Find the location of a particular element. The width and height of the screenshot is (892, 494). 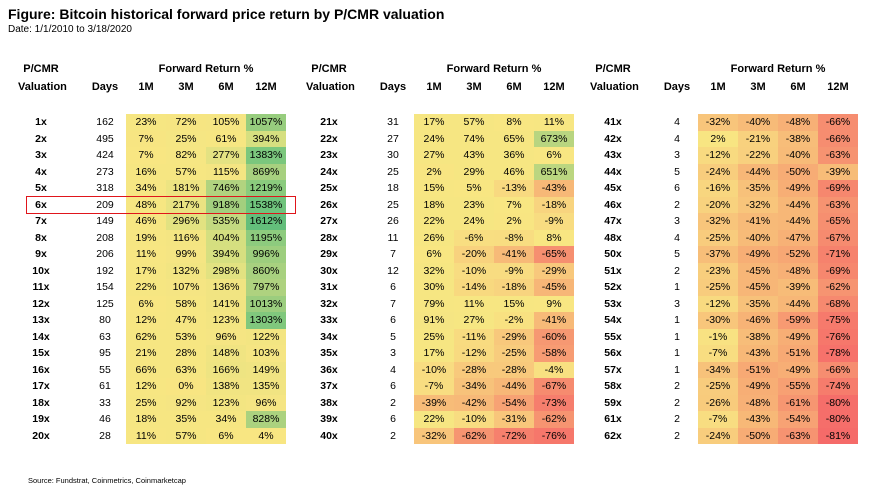

valuation-label: 18x is located at coordinates (41, 402).